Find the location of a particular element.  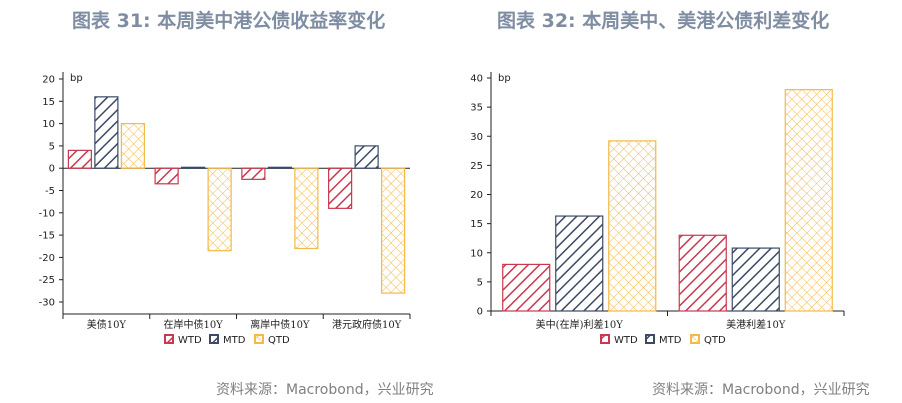

right-category-label: 美港利差10Y is located at coordinates (756, 324).